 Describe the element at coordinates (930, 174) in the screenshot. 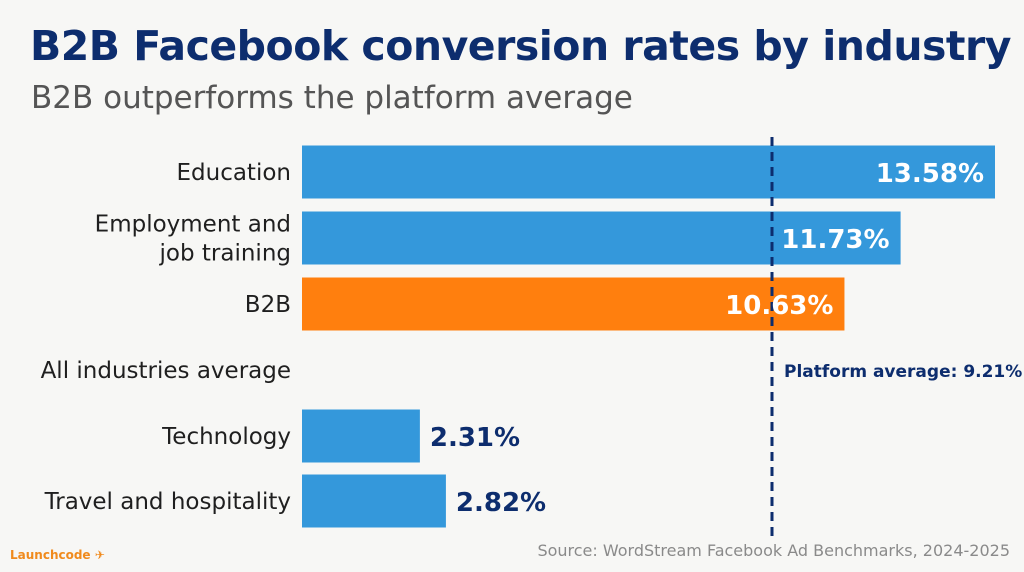

I see `value-label-education: 13.58%` at that location.